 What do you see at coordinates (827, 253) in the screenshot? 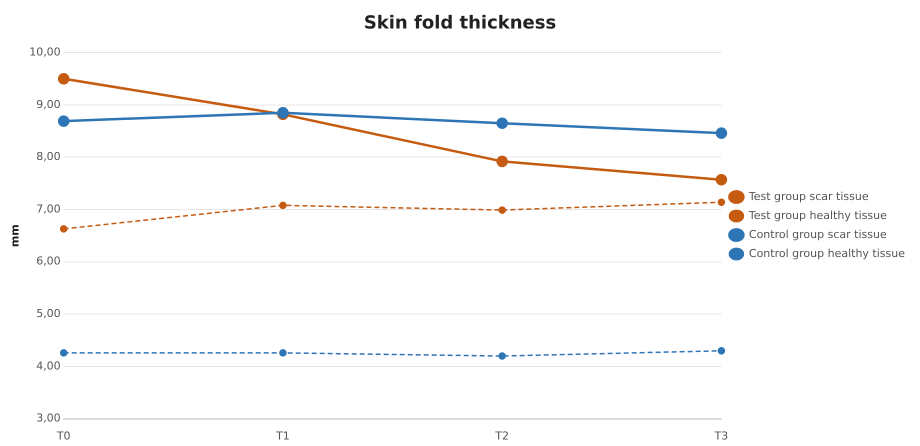
I see `legend-label: Control group healthy tissue` at bounding box center [827, 253].